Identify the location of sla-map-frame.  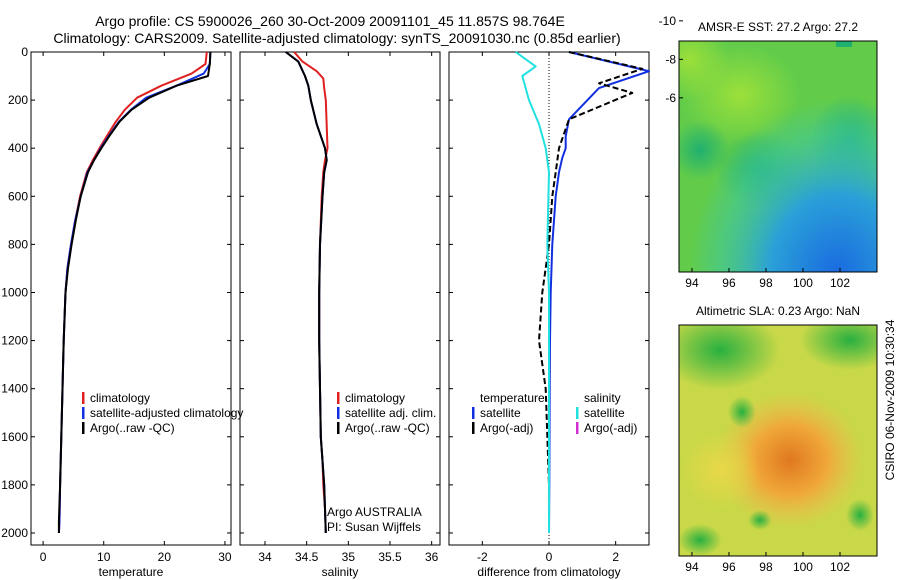
(778, 440).